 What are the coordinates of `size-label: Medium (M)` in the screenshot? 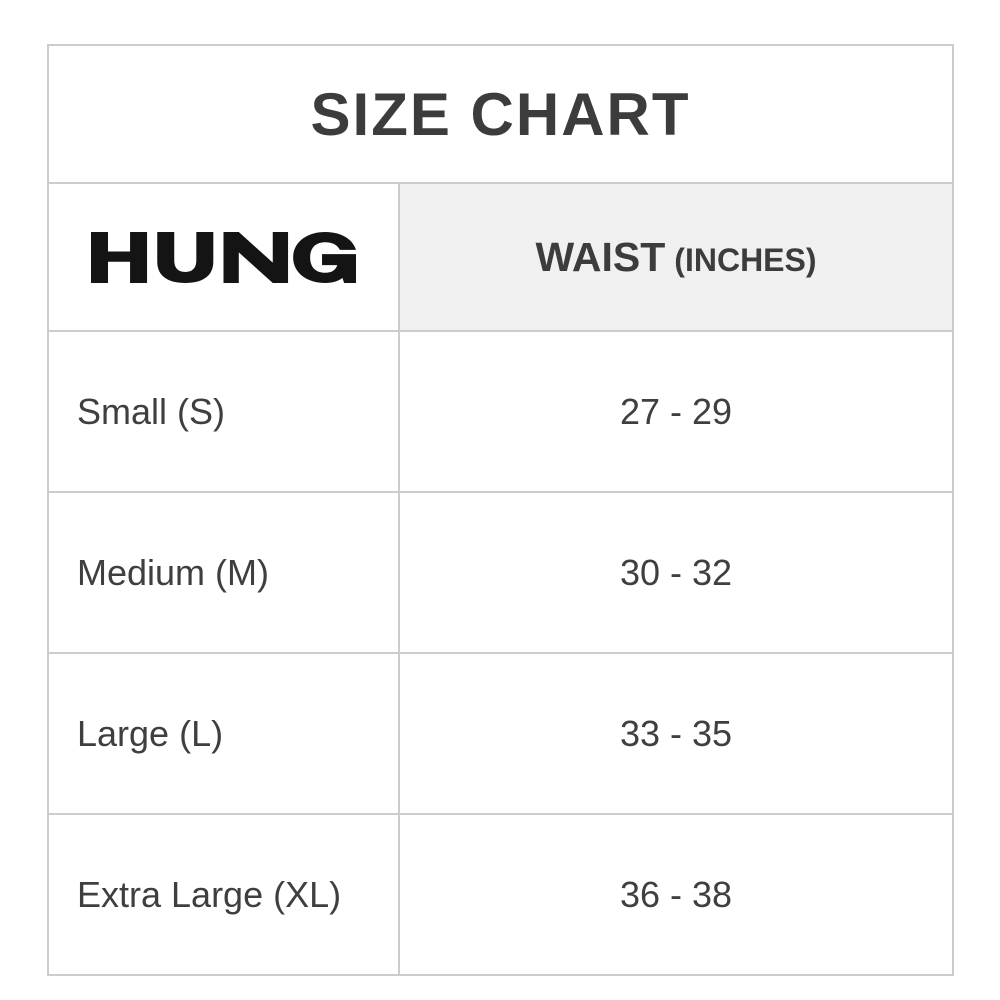 It's located at (223, 572).